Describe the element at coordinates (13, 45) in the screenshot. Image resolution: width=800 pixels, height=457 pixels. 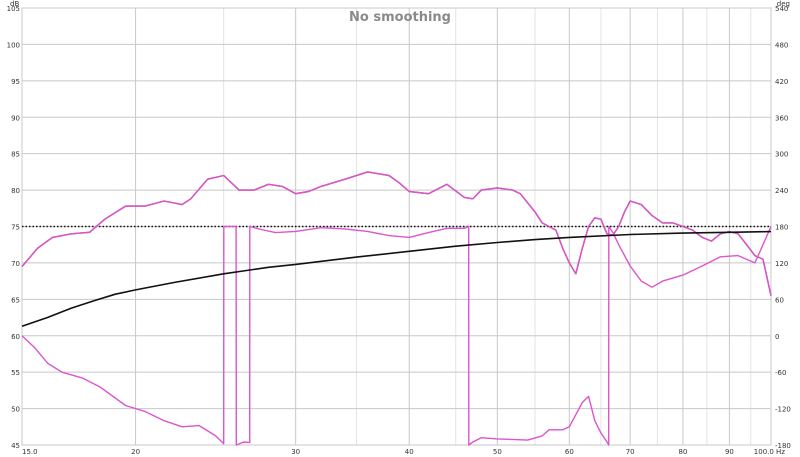
I see `y-tick-label: 100` at that location.